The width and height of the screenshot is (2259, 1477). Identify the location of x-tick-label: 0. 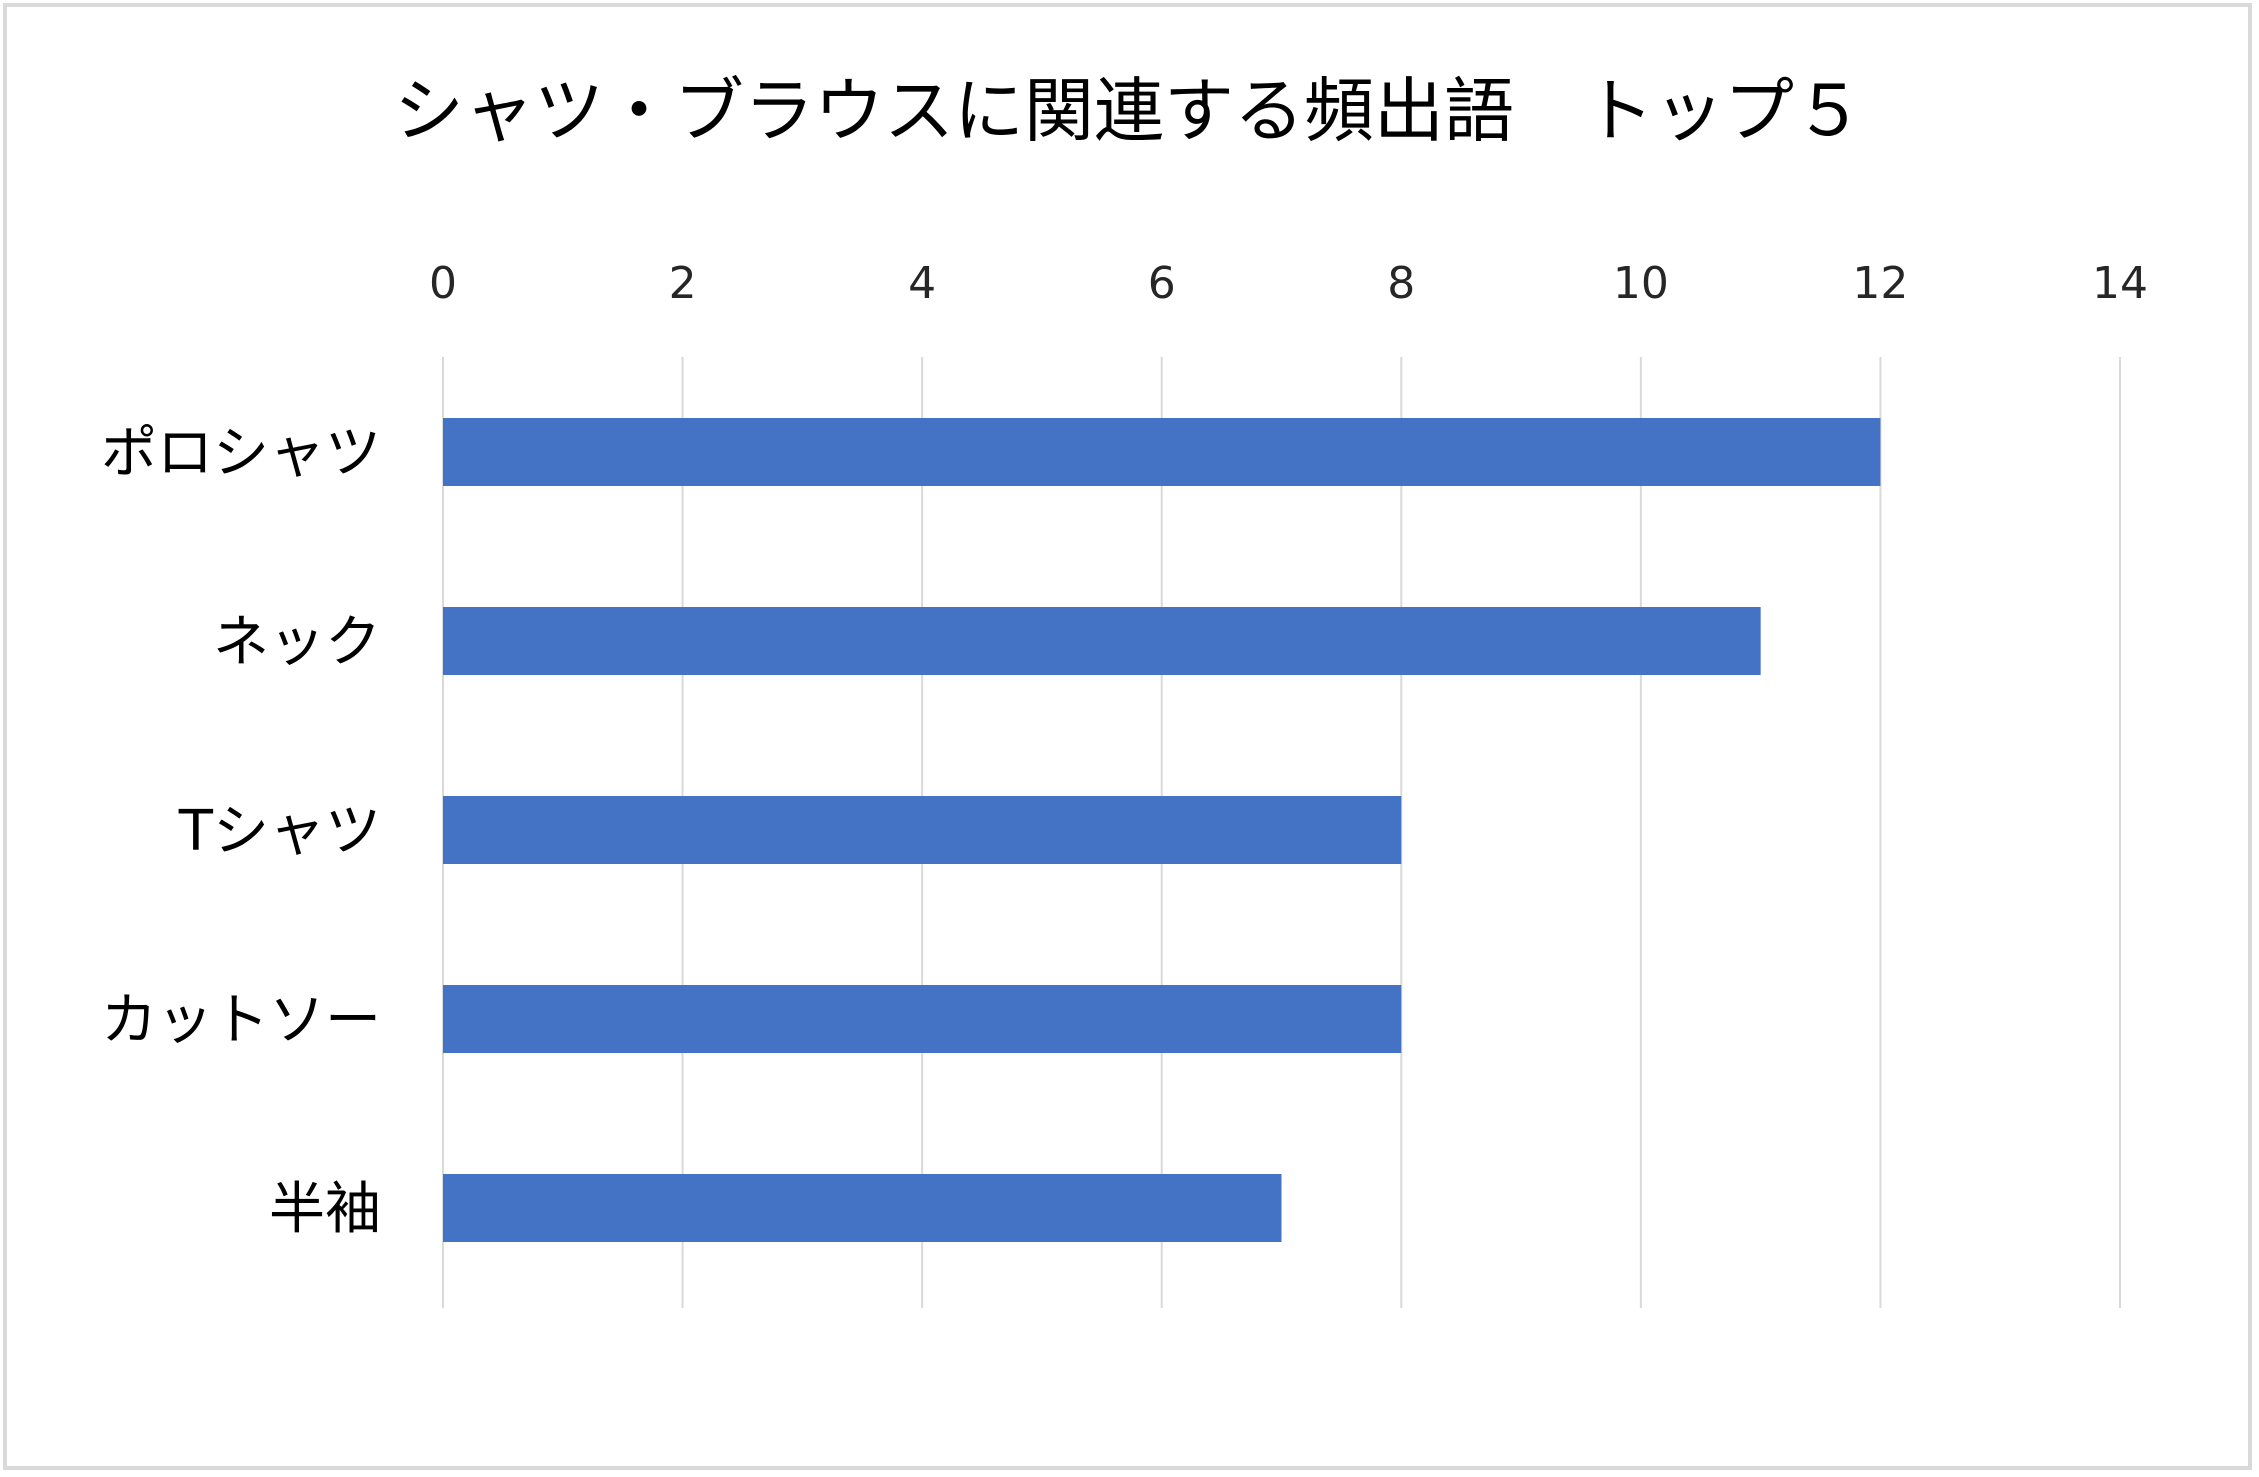
(443, 283).